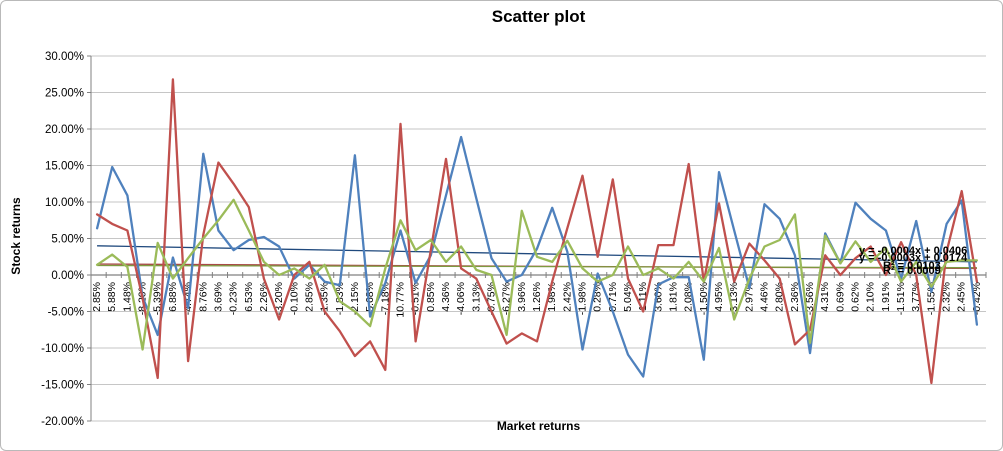 The width and height of the screenshot is (1003, 451). Describe the element at coordinates (674, 297) in the screenshot. I see `x-tick-label: 1.81%` at that location.